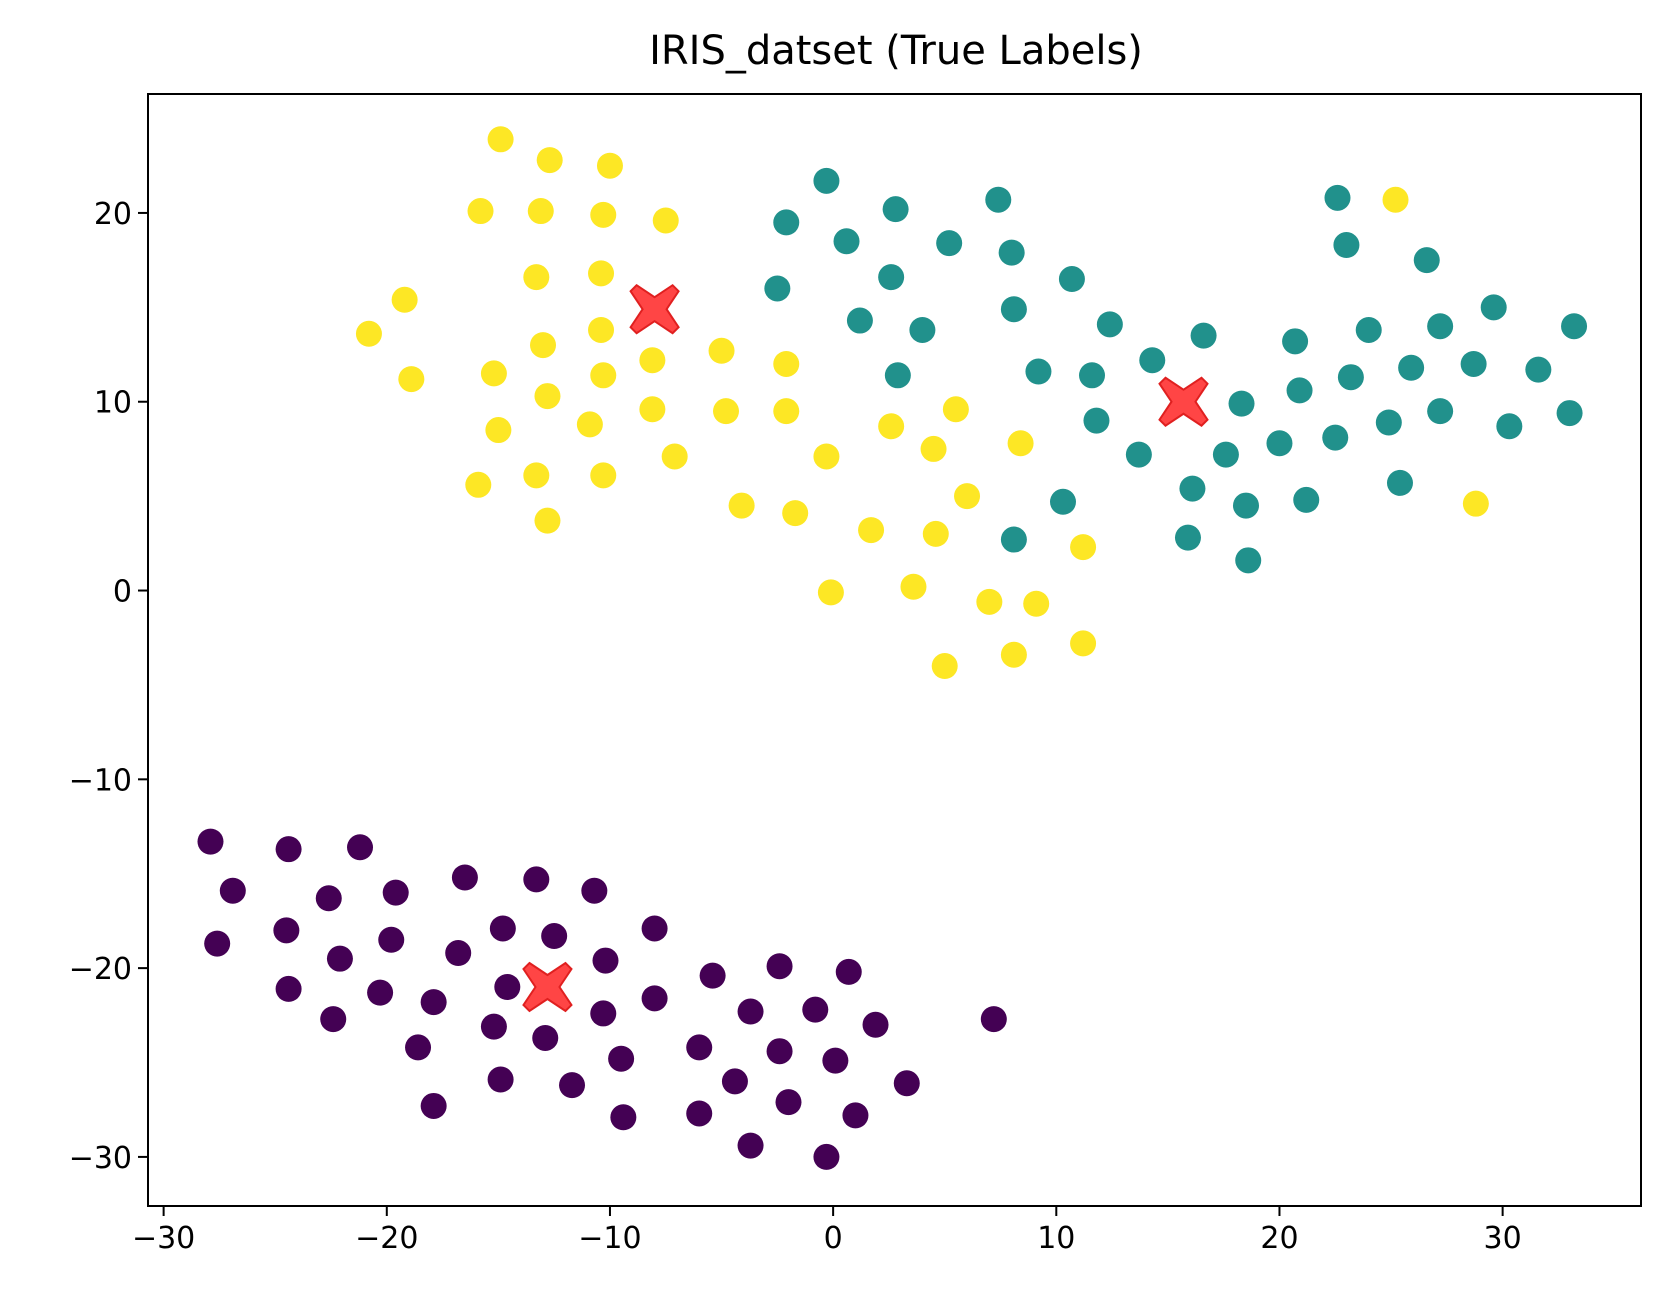 The width and height of the screenshot is (1665, 1302). I want to click on x-tick-label: 0, so click(833, 1238).